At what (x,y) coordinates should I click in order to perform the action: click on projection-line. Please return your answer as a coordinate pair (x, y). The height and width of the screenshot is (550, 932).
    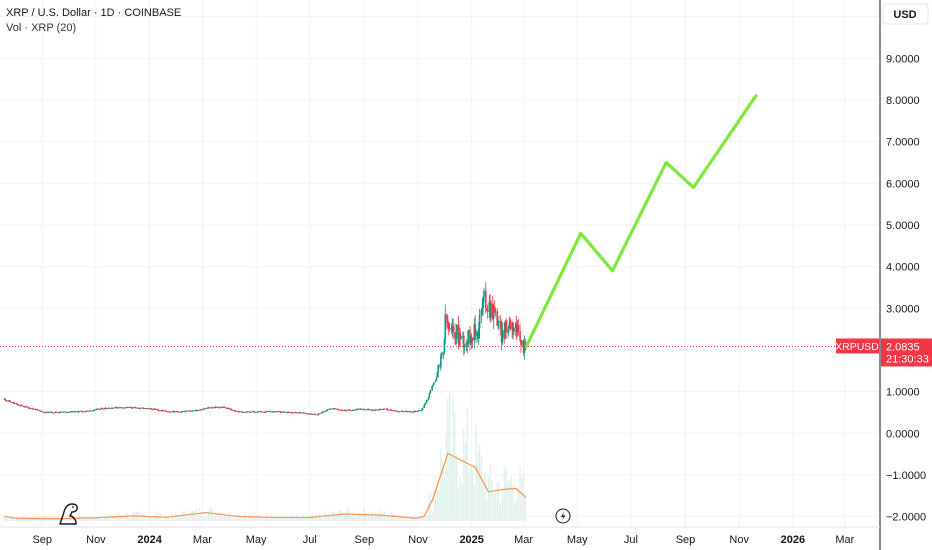
    Looking at the image, I should click on (641, 221).